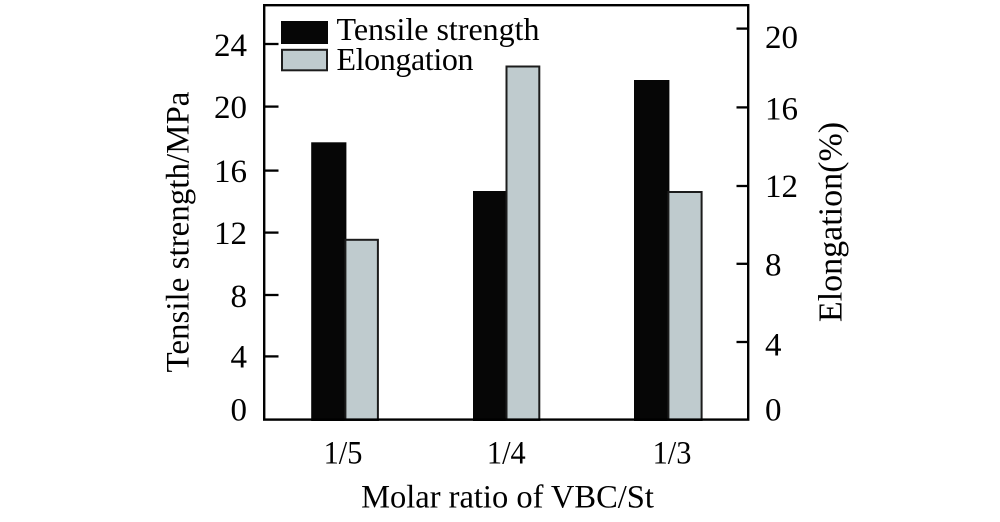 This screenshot has height=522, width=1000. Describe the element at coordinates (230, 46) in the screenshot. I see `svg-text: 24` at that location.